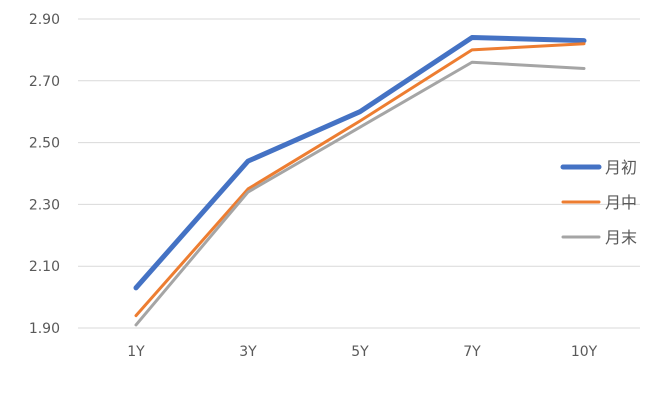 Image resolution: width=666 pixels, height=404 pixels. I want to click on legend-label: 月初, so click(621, 167).